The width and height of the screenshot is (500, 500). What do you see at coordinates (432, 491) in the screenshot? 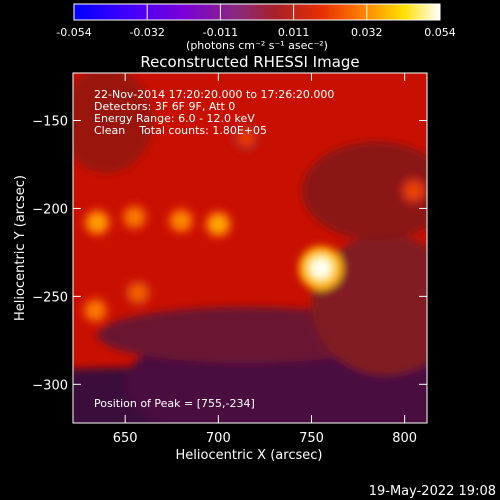
I see `footer-timestamp: 19-May-2022 19:08` at bounding box center [432, 491].